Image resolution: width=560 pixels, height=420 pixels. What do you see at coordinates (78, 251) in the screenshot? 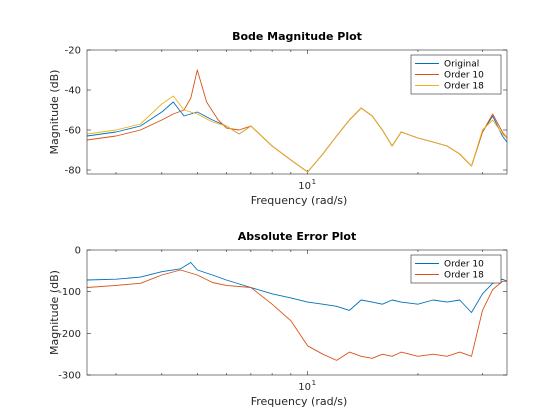
I see `y-tick-label: 0` at bounding box center [78, 251].